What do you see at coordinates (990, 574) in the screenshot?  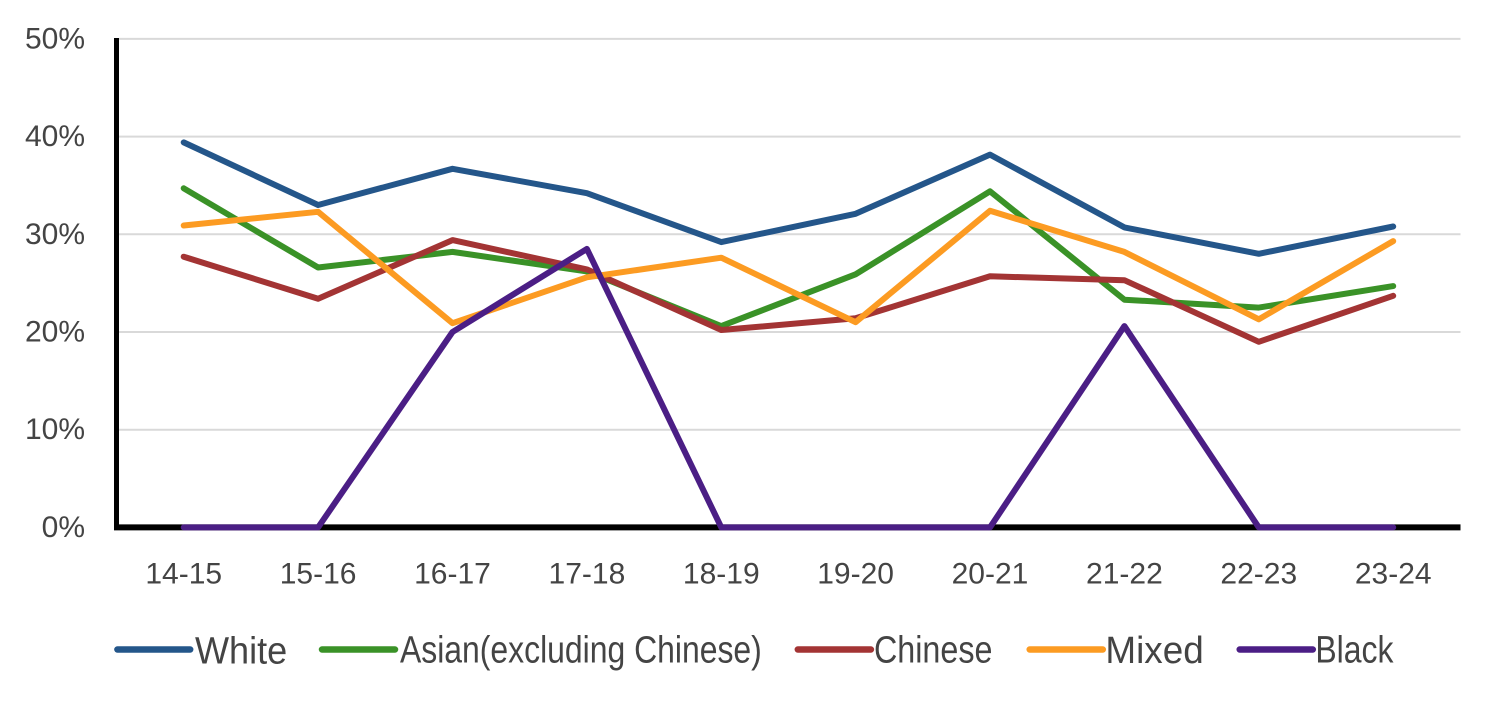 I see `svg-text: 20-21` at bounding box center [990, 574].